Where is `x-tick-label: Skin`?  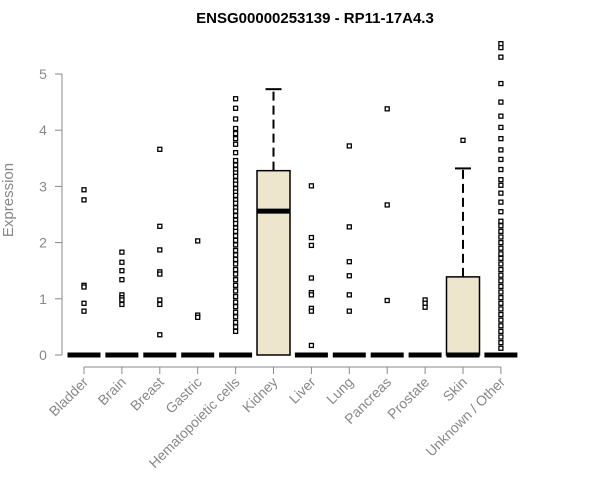
x-tick-label: Skin is located at coordinates (455, 389).